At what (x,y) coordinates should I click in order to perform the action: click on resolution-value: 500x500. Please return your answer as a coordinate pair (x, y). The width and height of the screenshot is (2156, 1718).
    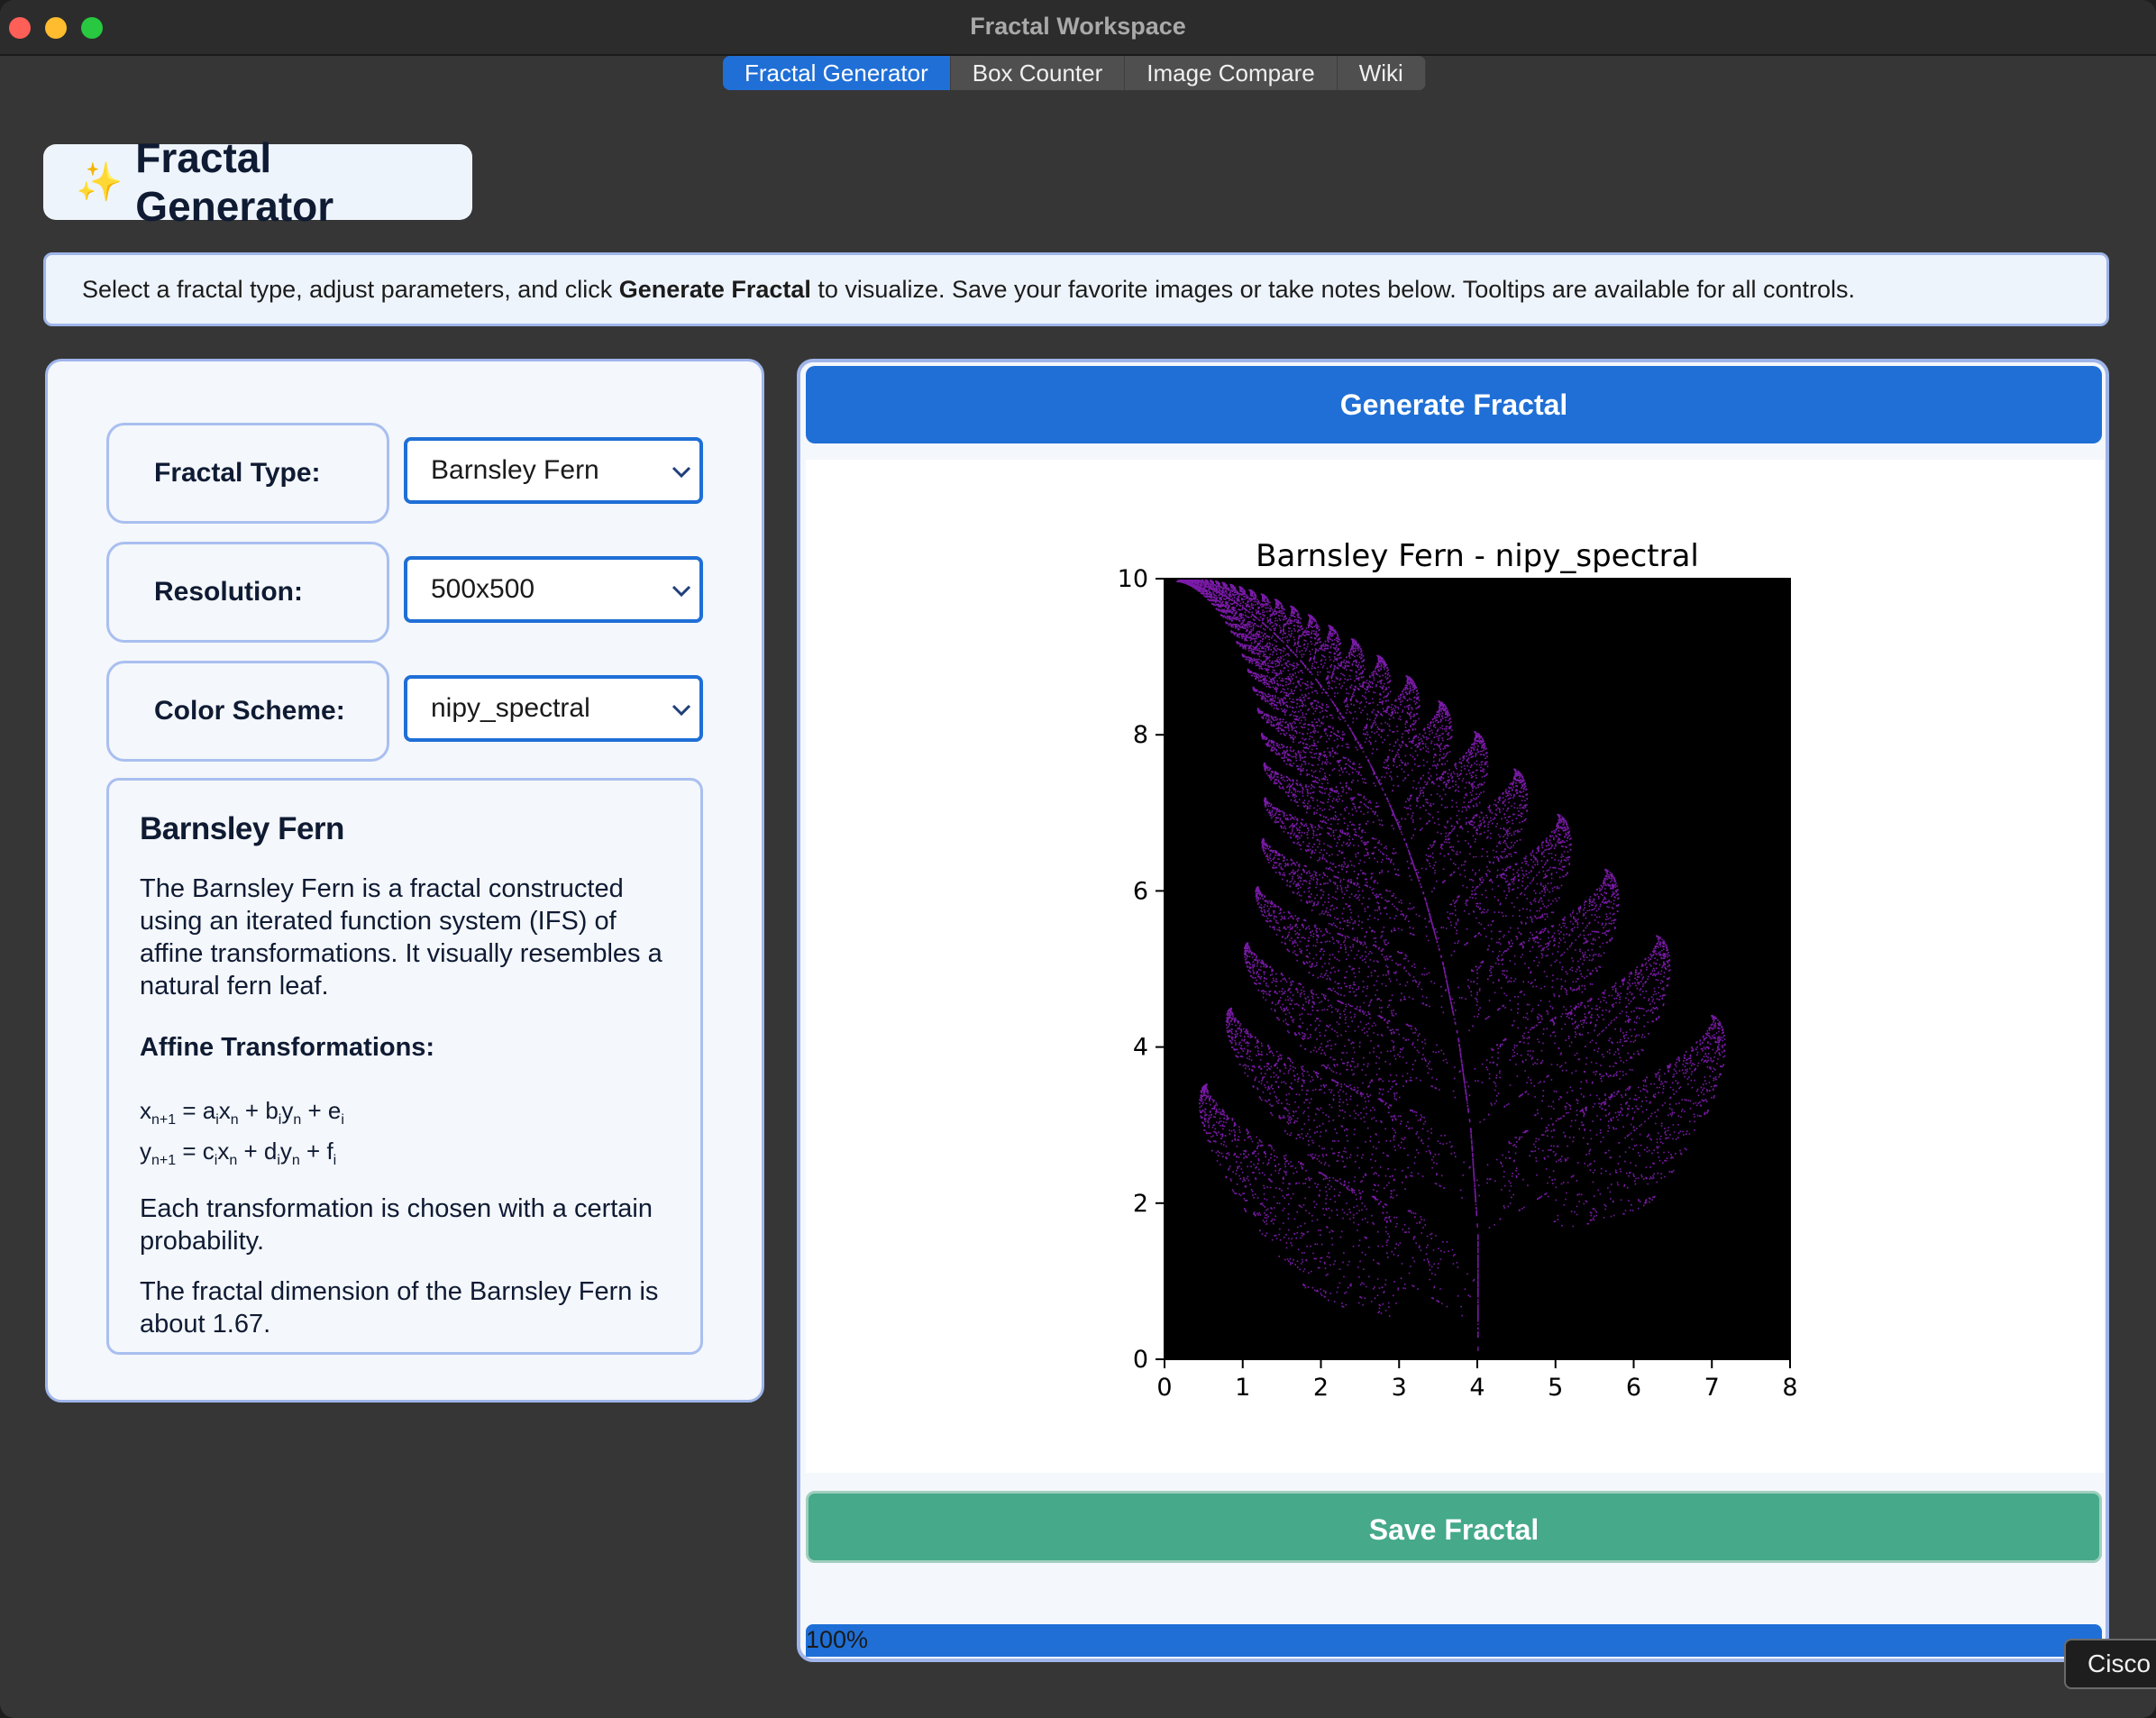
    Looking at the image, I should click on (483, 589).